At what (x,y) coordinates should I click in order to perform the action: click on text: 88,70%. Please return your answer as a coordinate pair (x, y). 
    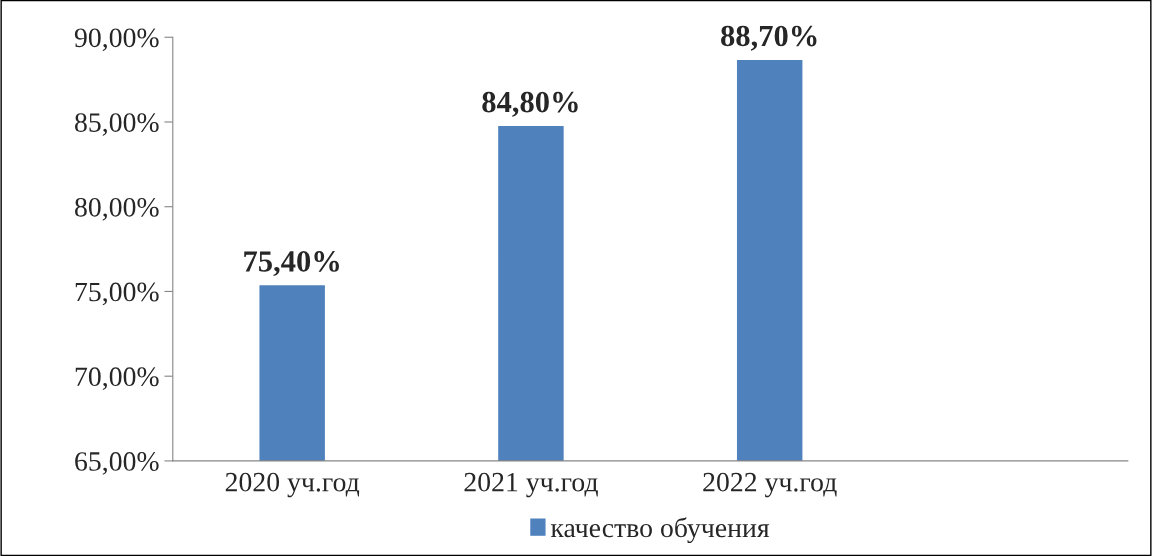
    Looking at the image, I should click on (769, 38).